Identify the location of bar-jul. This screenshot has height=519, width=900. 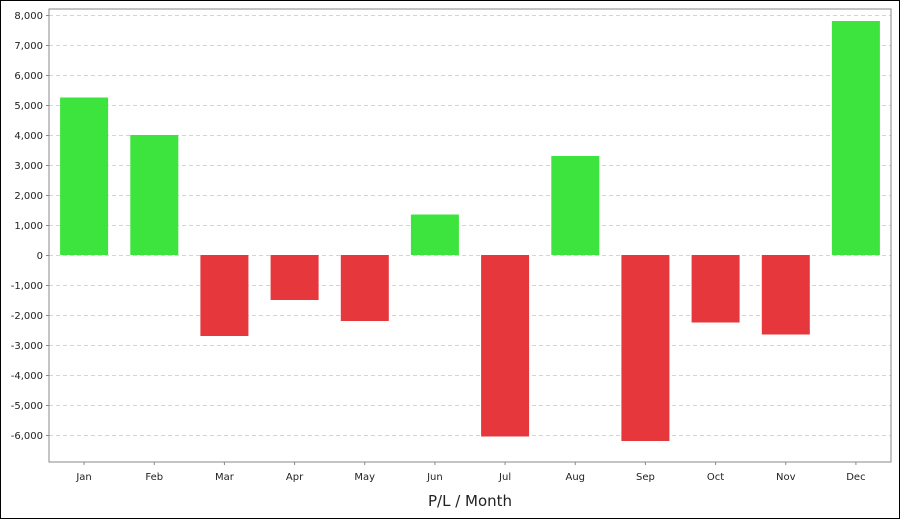
(505, 346).